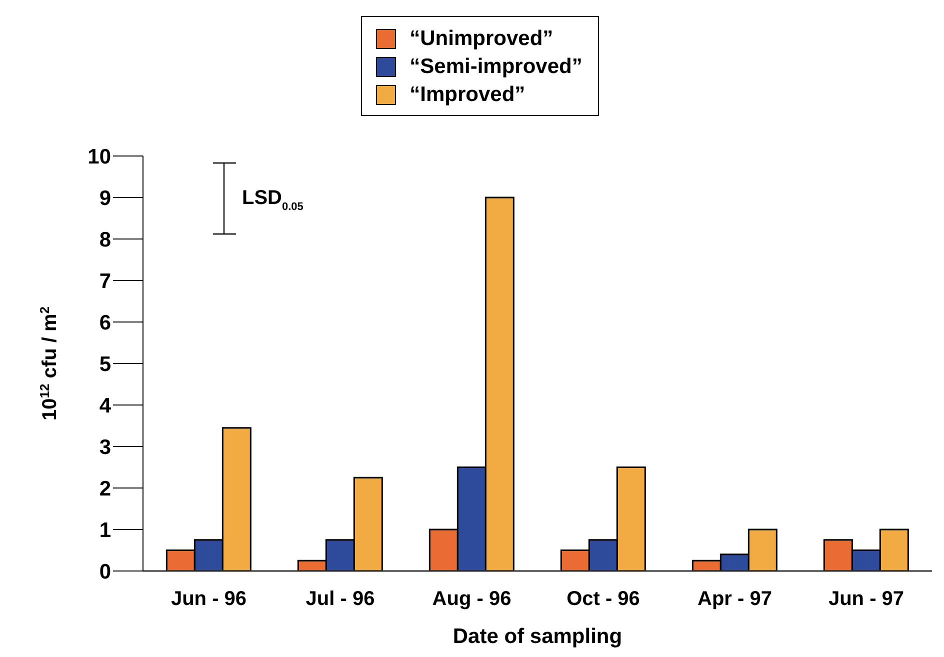 The image size is (944, 657). Describe the element at coordinates (105, 572) in the screenshot. I see `y-tick-label: 0` at that location.